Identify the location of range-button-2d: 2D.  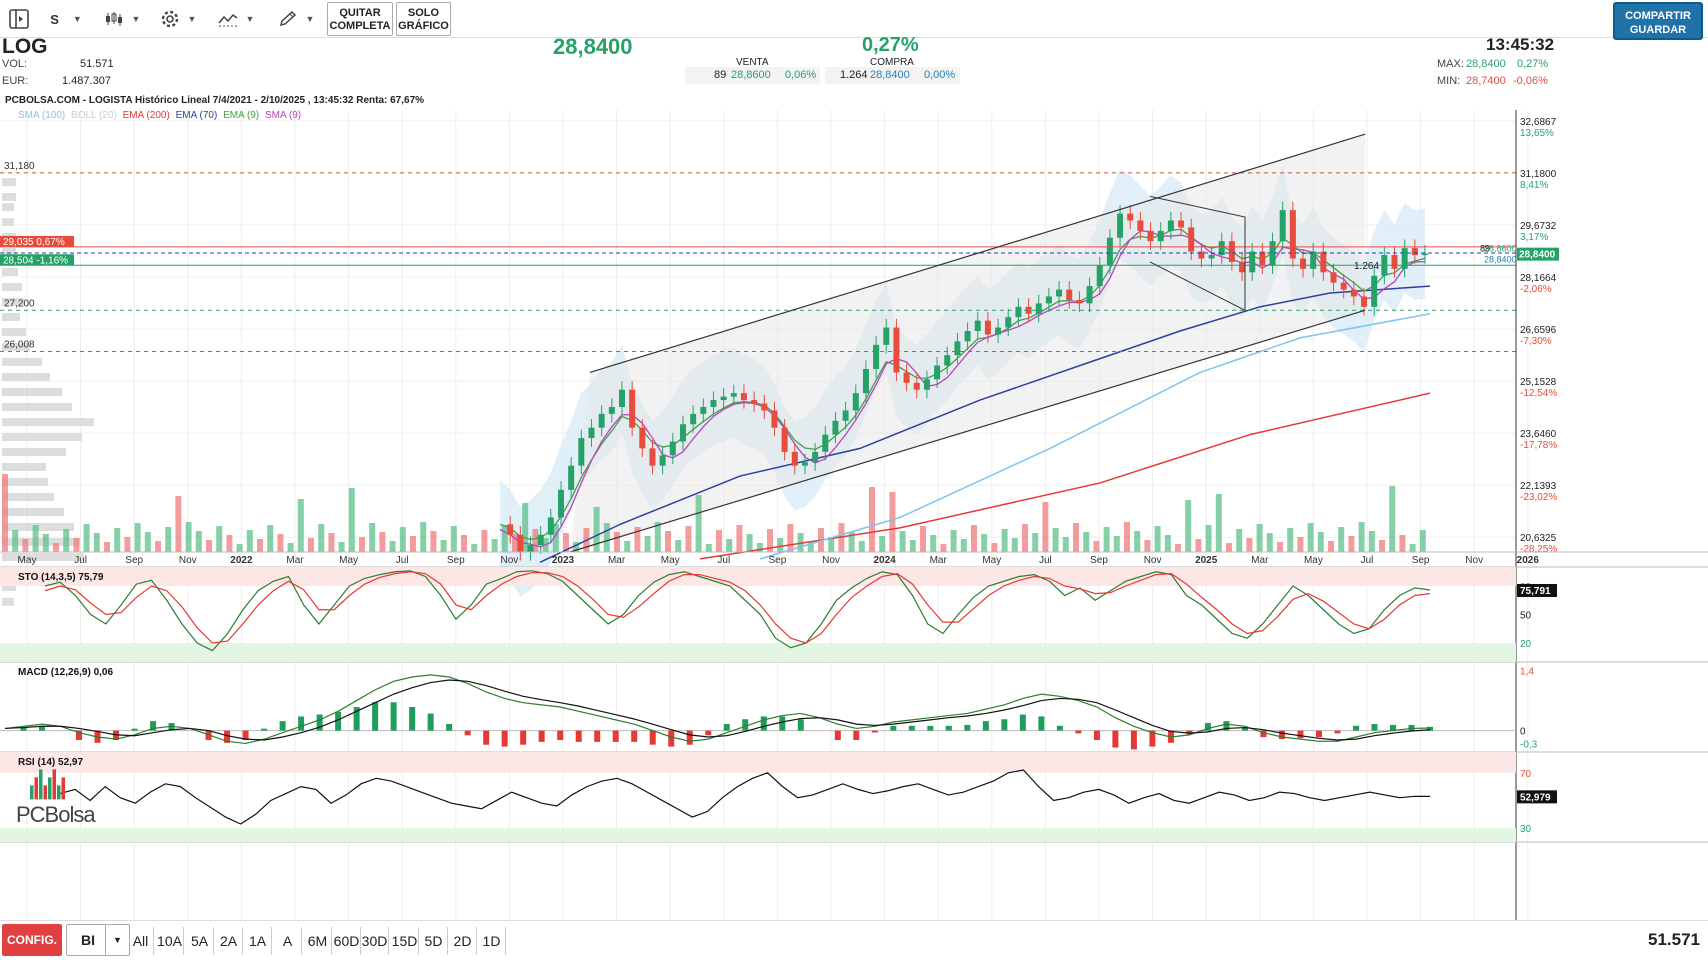
(463, 941).